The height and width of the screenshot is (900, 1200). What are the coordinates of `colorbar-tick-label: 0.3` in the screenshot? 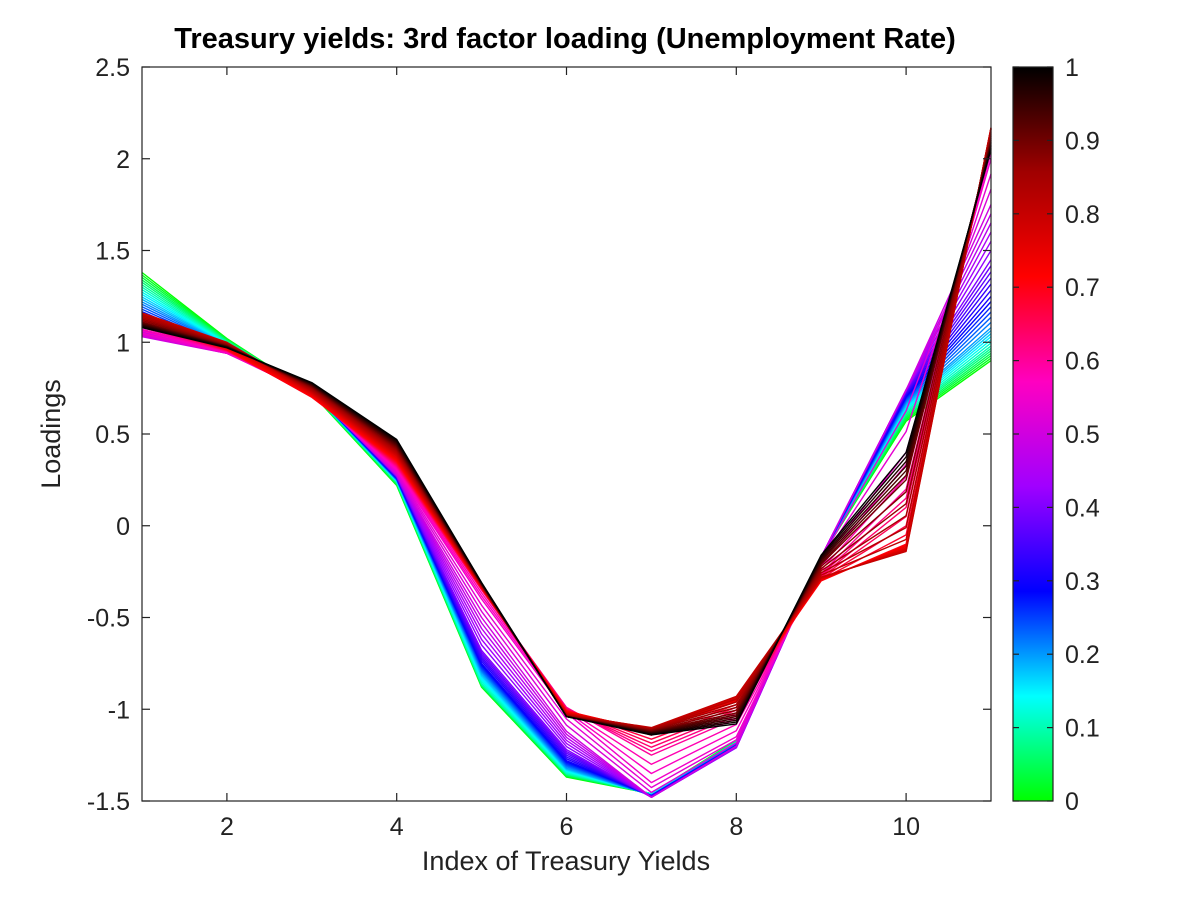 It's located at (1082, 582).